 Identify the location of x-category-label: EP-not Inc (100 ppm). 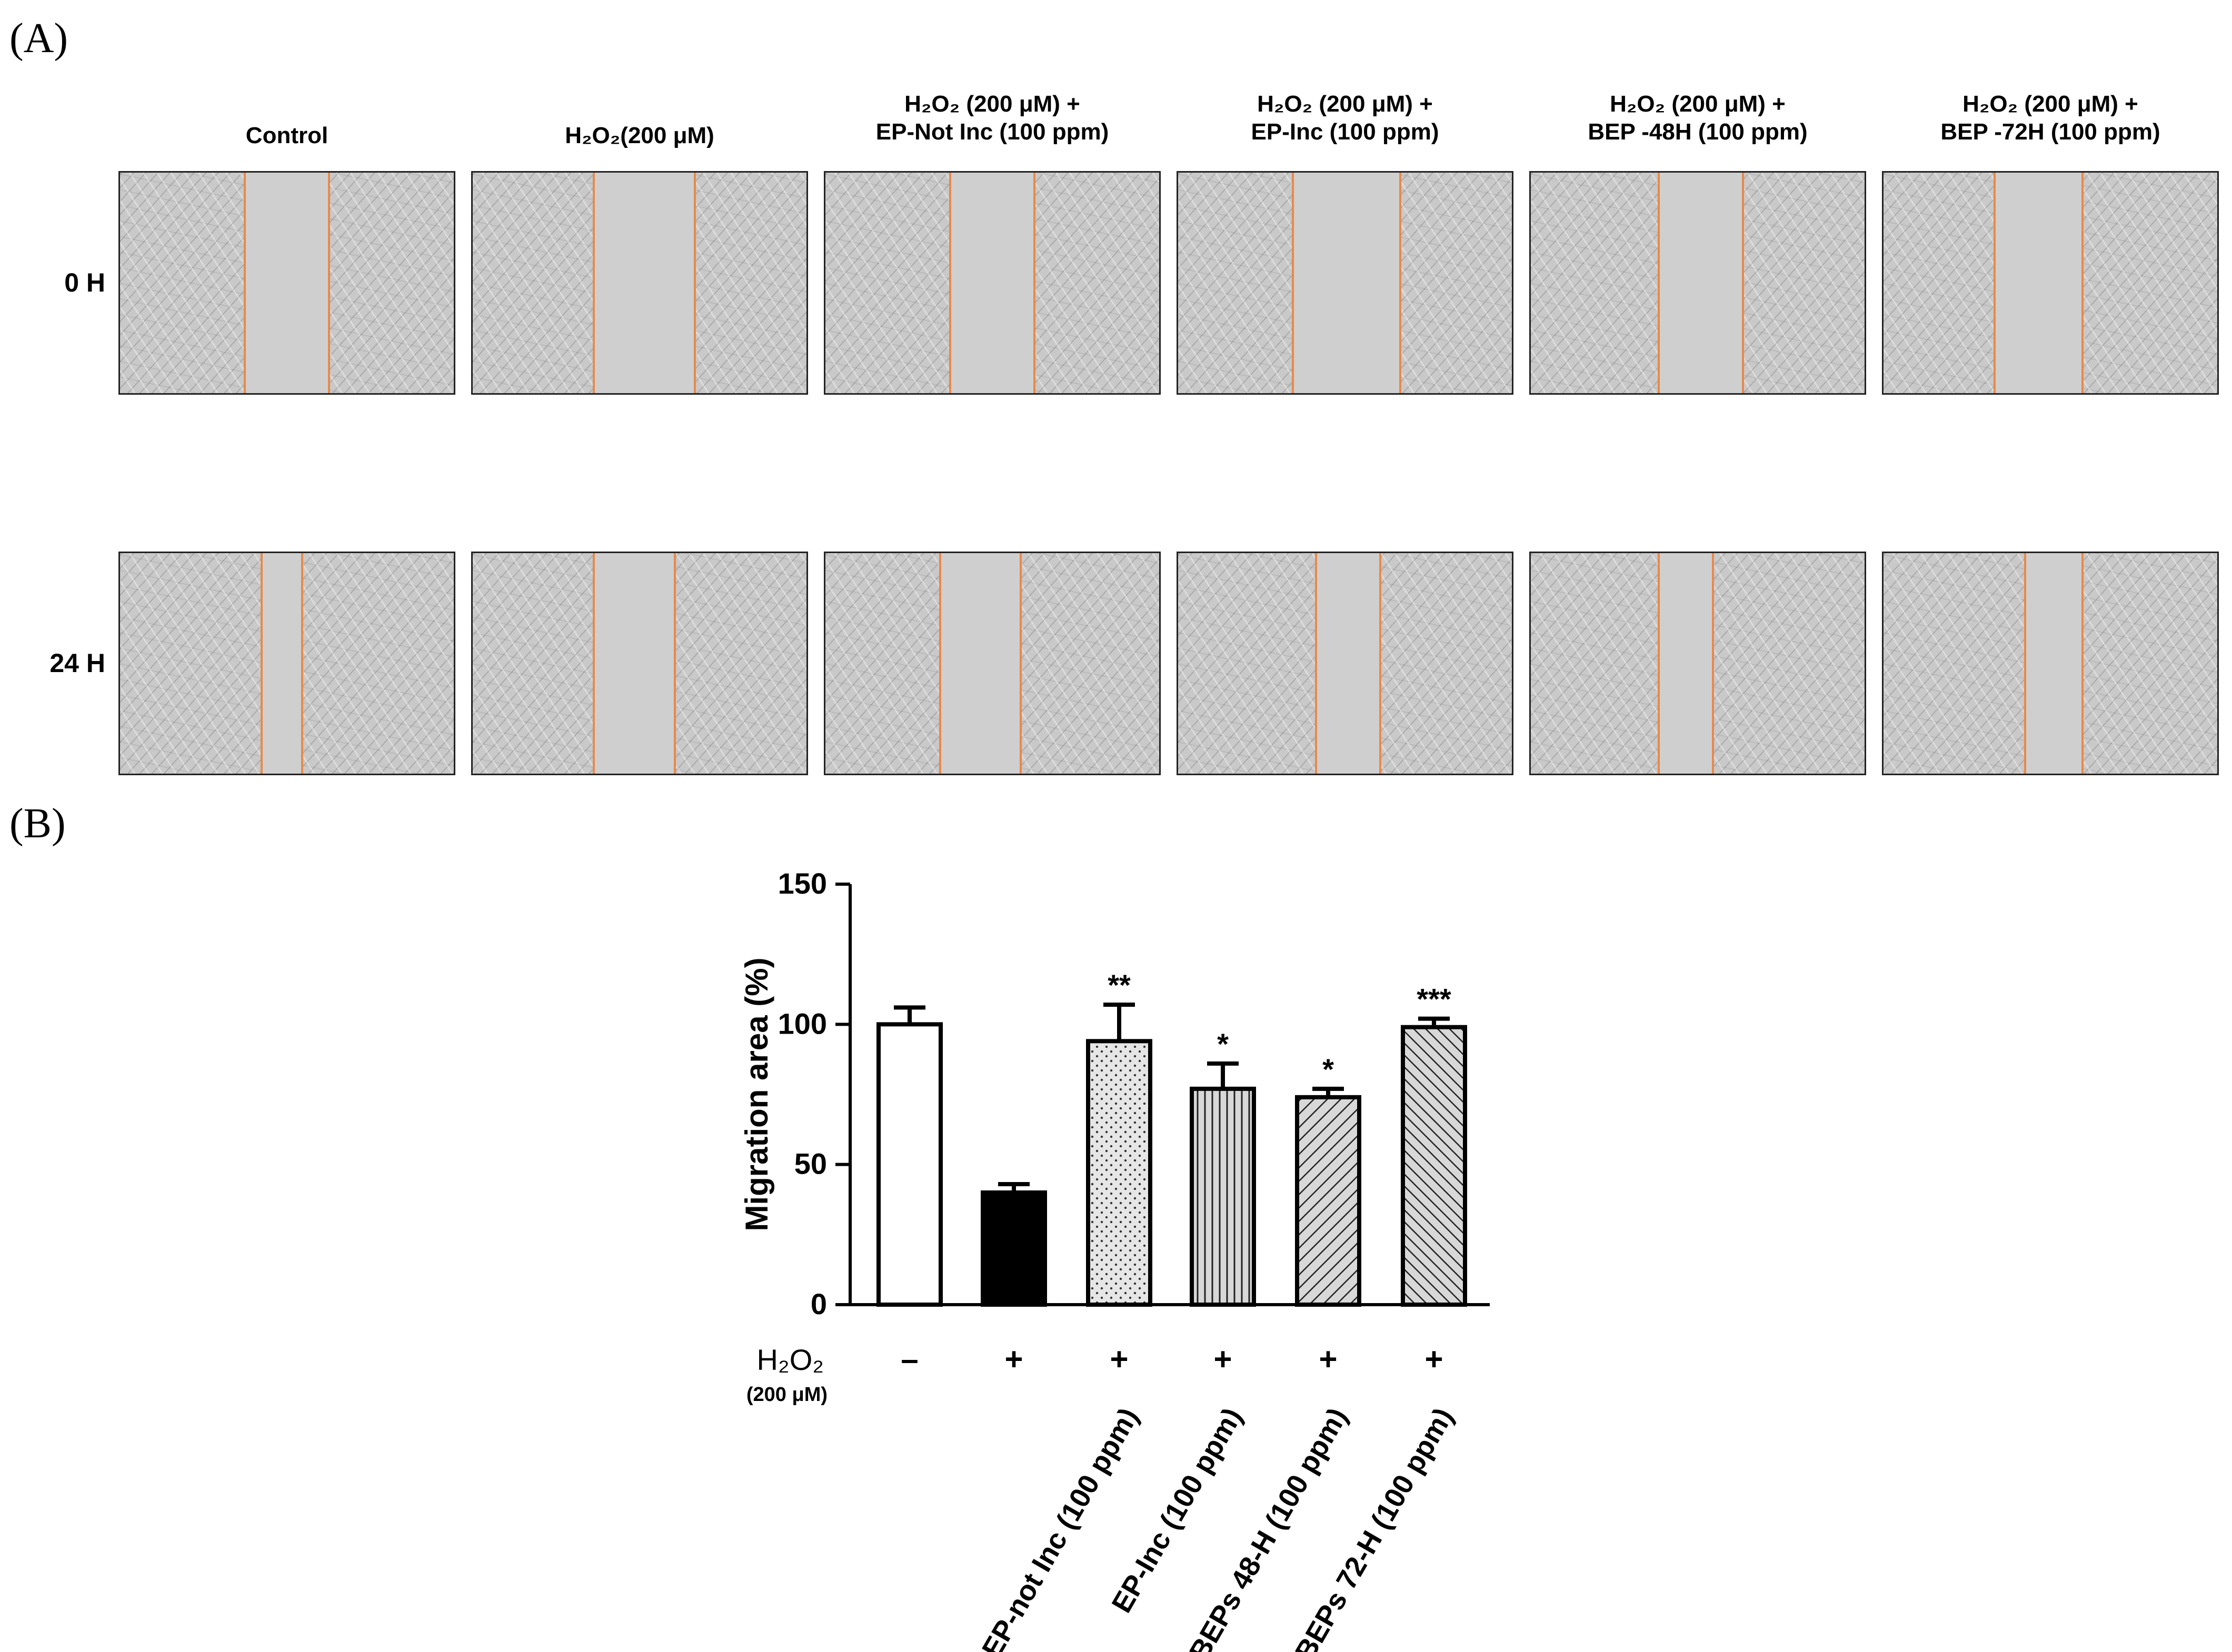
(1060, 1527).